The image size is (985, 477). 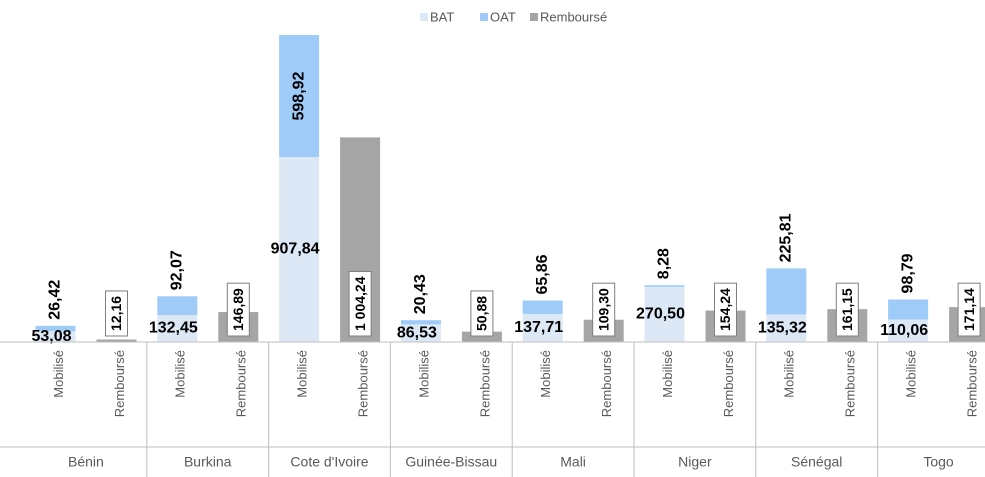 What do you see at coordinates (420, 294) in the screenshot?
I see `data-label: 20,43` at bounding box center [420, 294].